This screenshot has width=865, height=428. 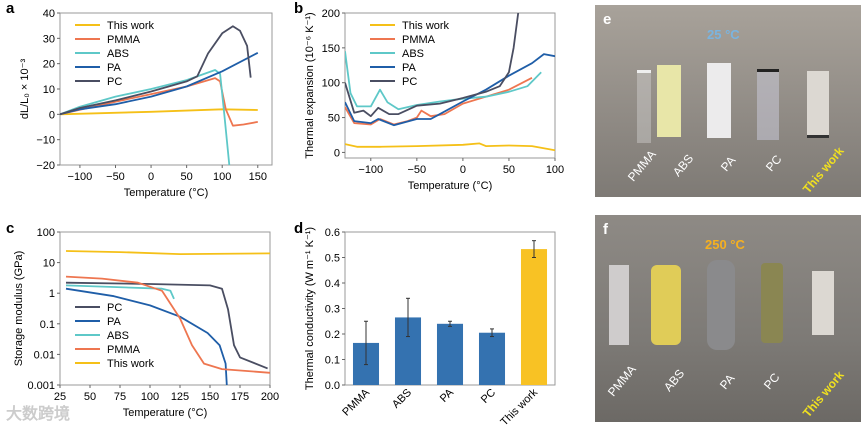 What do you see at coordinates (332, 233) in the screenshot?
I see `y-tick-label: 0.6` at bounding box center [332, 233].